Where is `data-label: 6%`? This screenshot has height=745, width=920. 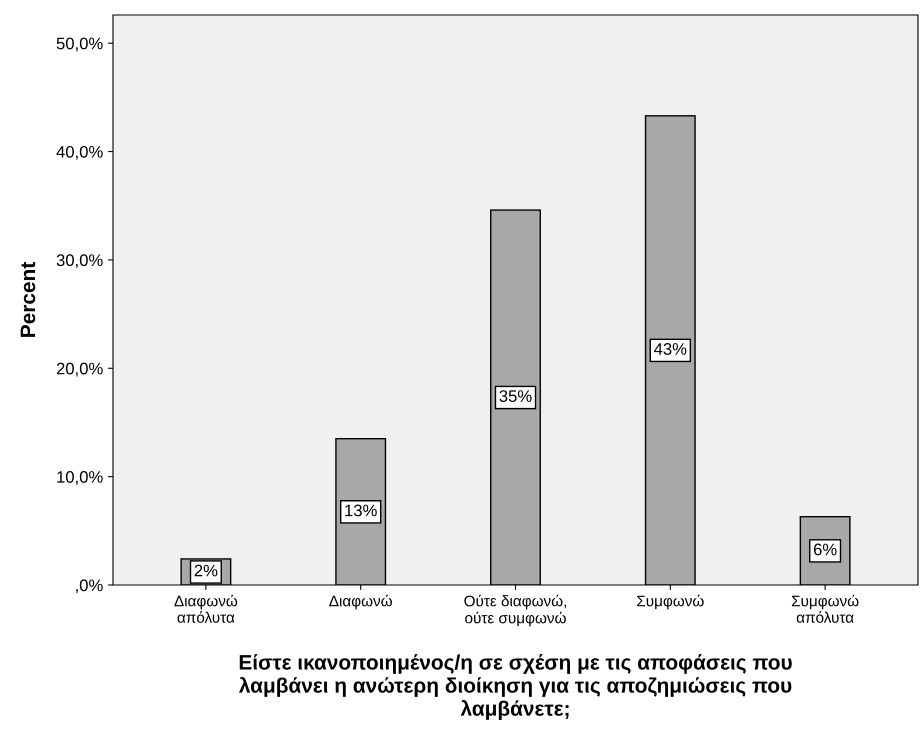
data-label: 6% is located at coordinates (825, 550).